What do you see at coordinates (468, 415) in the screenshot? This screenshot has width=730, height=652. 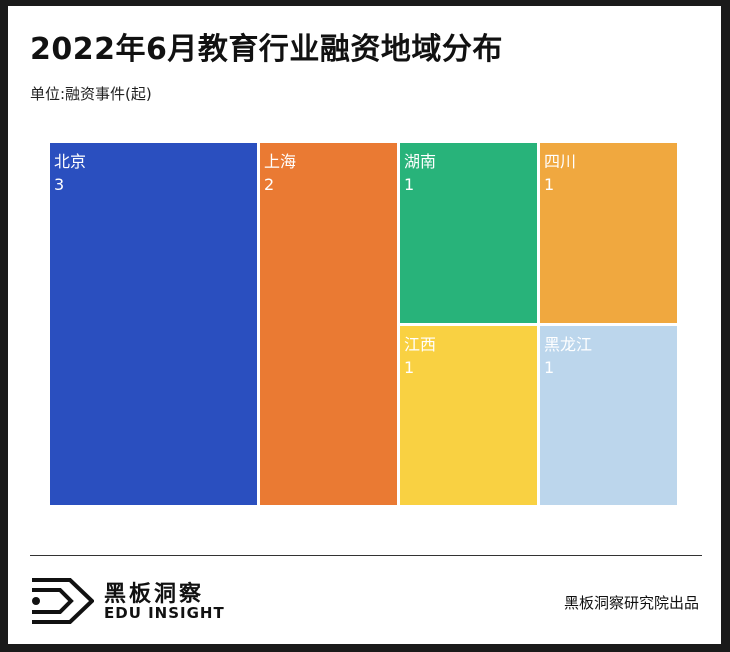 I see `treemap-tile: 江西 1` at bounding box center [468, 415].